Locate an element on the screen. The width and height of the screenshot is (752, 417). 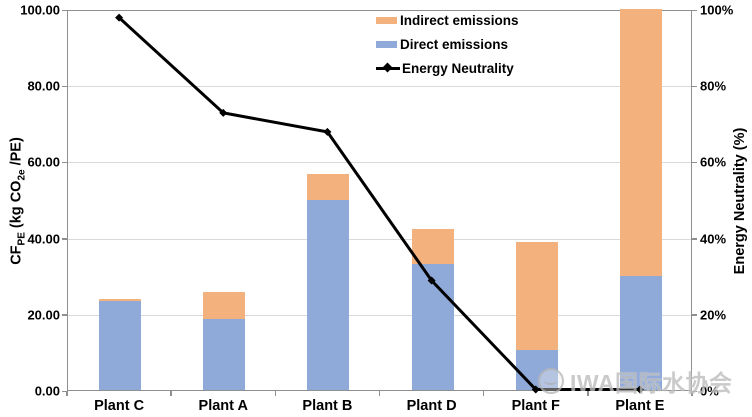
x-axis-label: Plant A is located at coordinates (223, 406).